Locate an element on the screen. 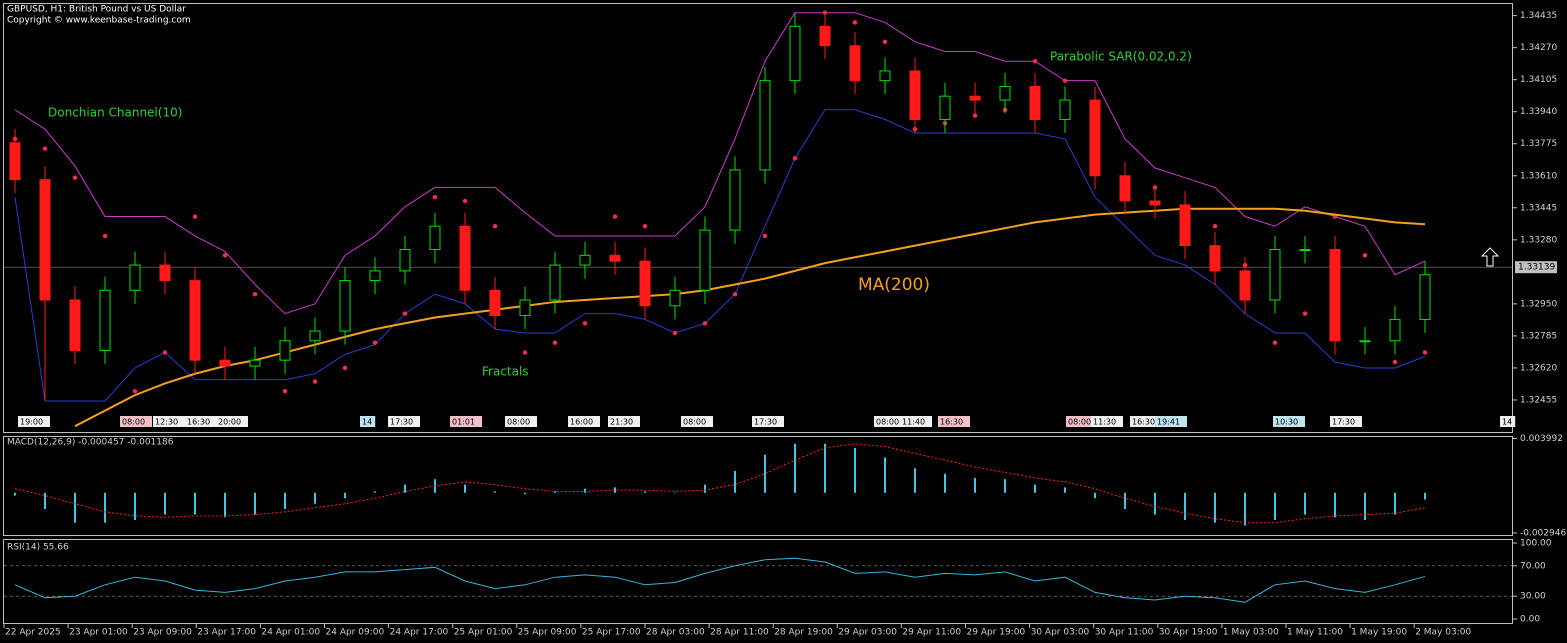 This screenshot has width=1567, height=643. overlay-label: MA(200) is located at coordinates (894, 285).